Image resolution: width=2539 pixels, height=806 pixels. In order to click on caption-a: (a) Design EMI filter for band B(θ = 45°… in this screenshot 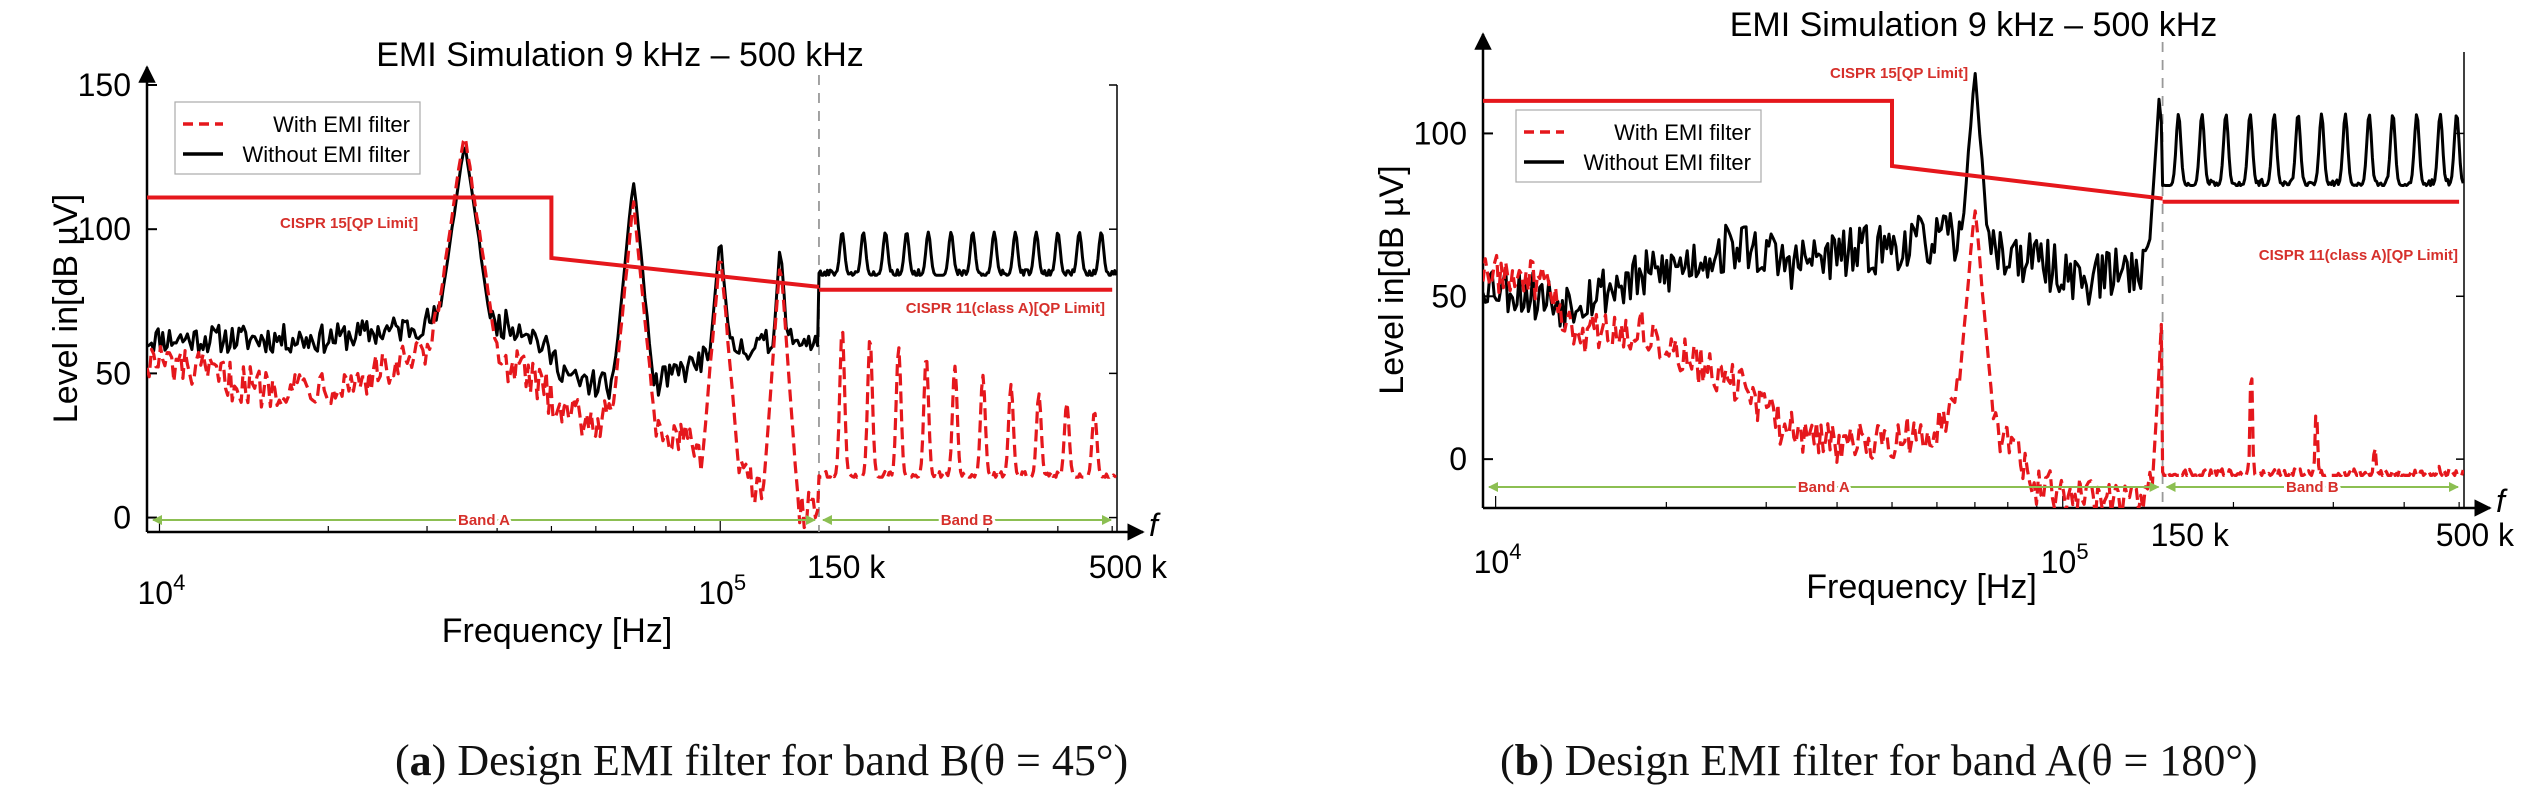, I will do `click(762, 760)`.